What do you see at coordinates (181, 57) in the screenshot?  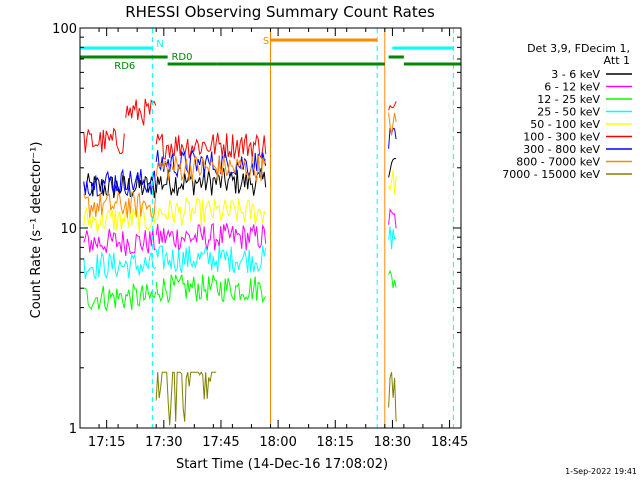 I see `flag-rd0-label: RD0` at bounding box center [181, 57].